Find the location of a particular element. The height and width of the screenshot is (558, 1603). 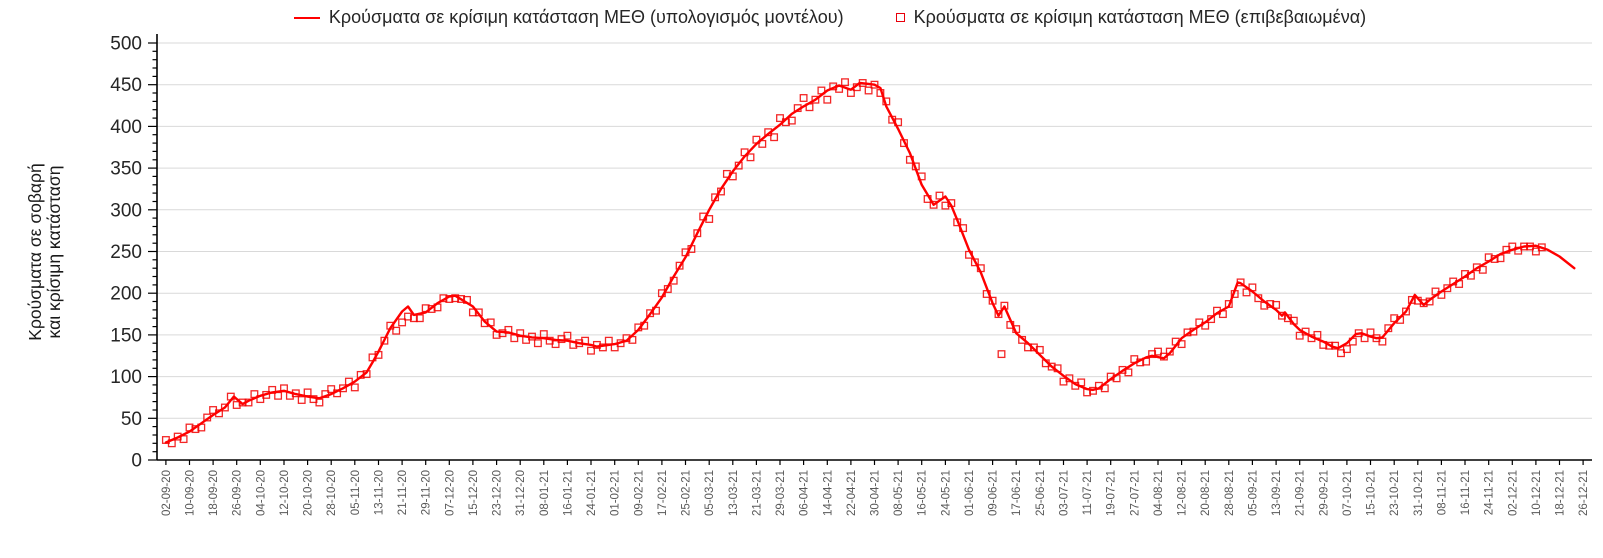

x-tick-label: 01-02-21 is located at coordinates (616, 493).